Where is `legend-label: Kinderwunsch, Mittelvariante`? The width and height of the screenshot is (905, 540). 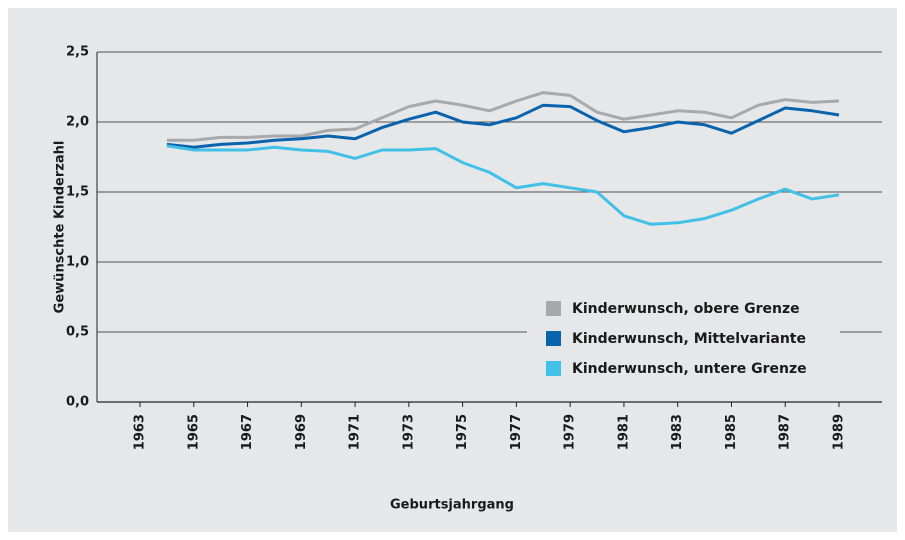 legend-label: Kinderwunsch, Mittelvariante is located at coordinates (689, 339).